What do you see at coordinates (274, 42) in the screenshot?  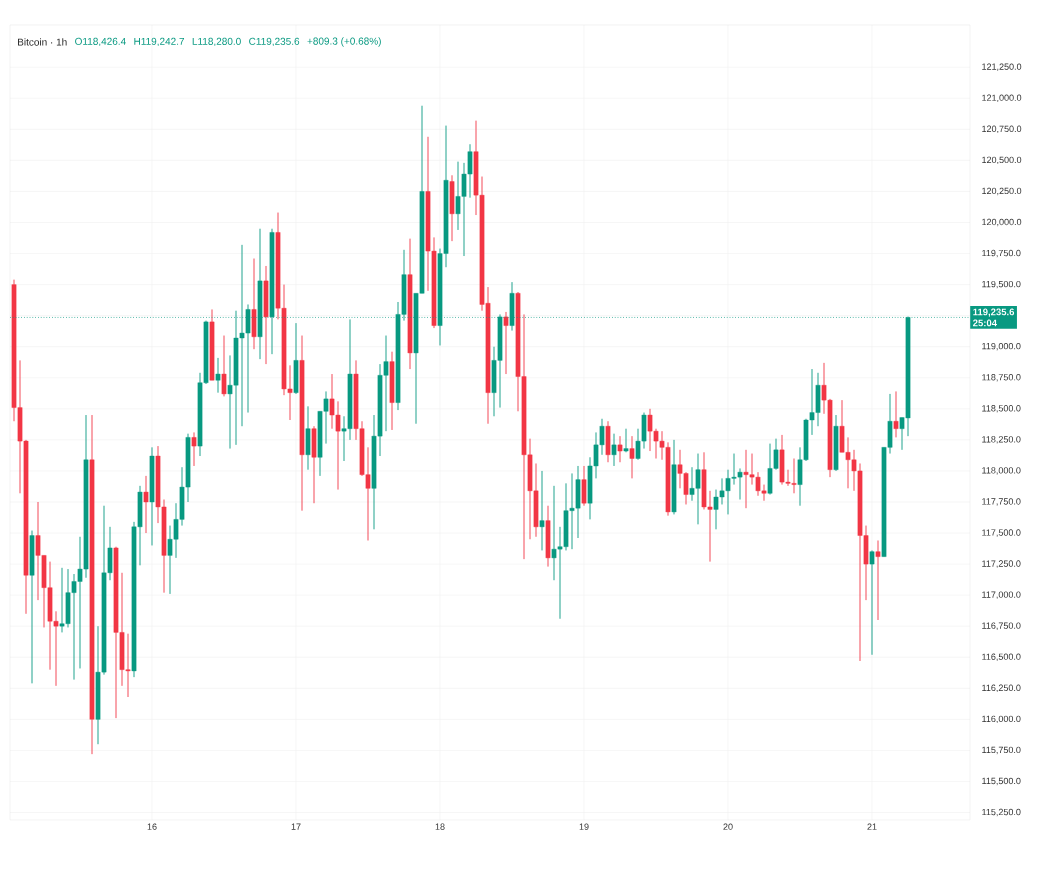 I see `annotation: C119,235.6` at bounding box center [274, 42].